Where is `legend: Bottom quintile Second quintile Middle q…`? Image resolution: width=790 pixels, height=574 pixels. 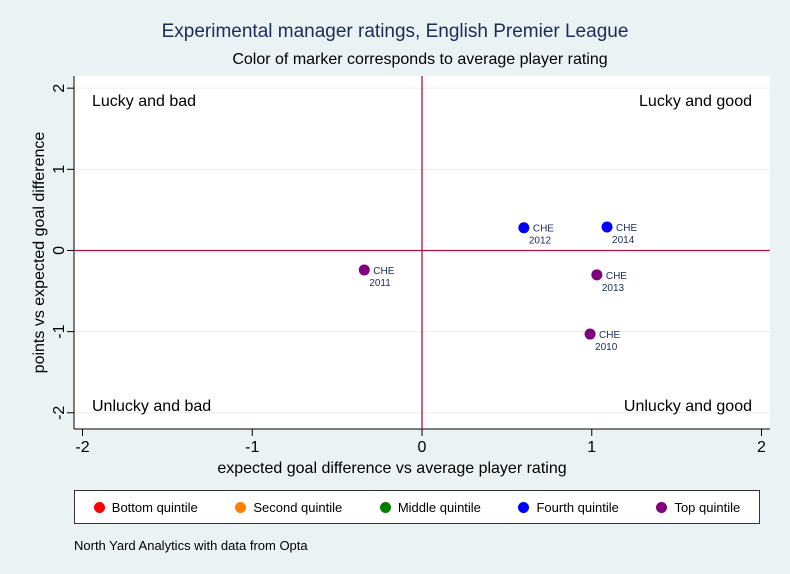
legend: Bottom quintile Second quintile Middle q… is located at coordinates (417, 507).